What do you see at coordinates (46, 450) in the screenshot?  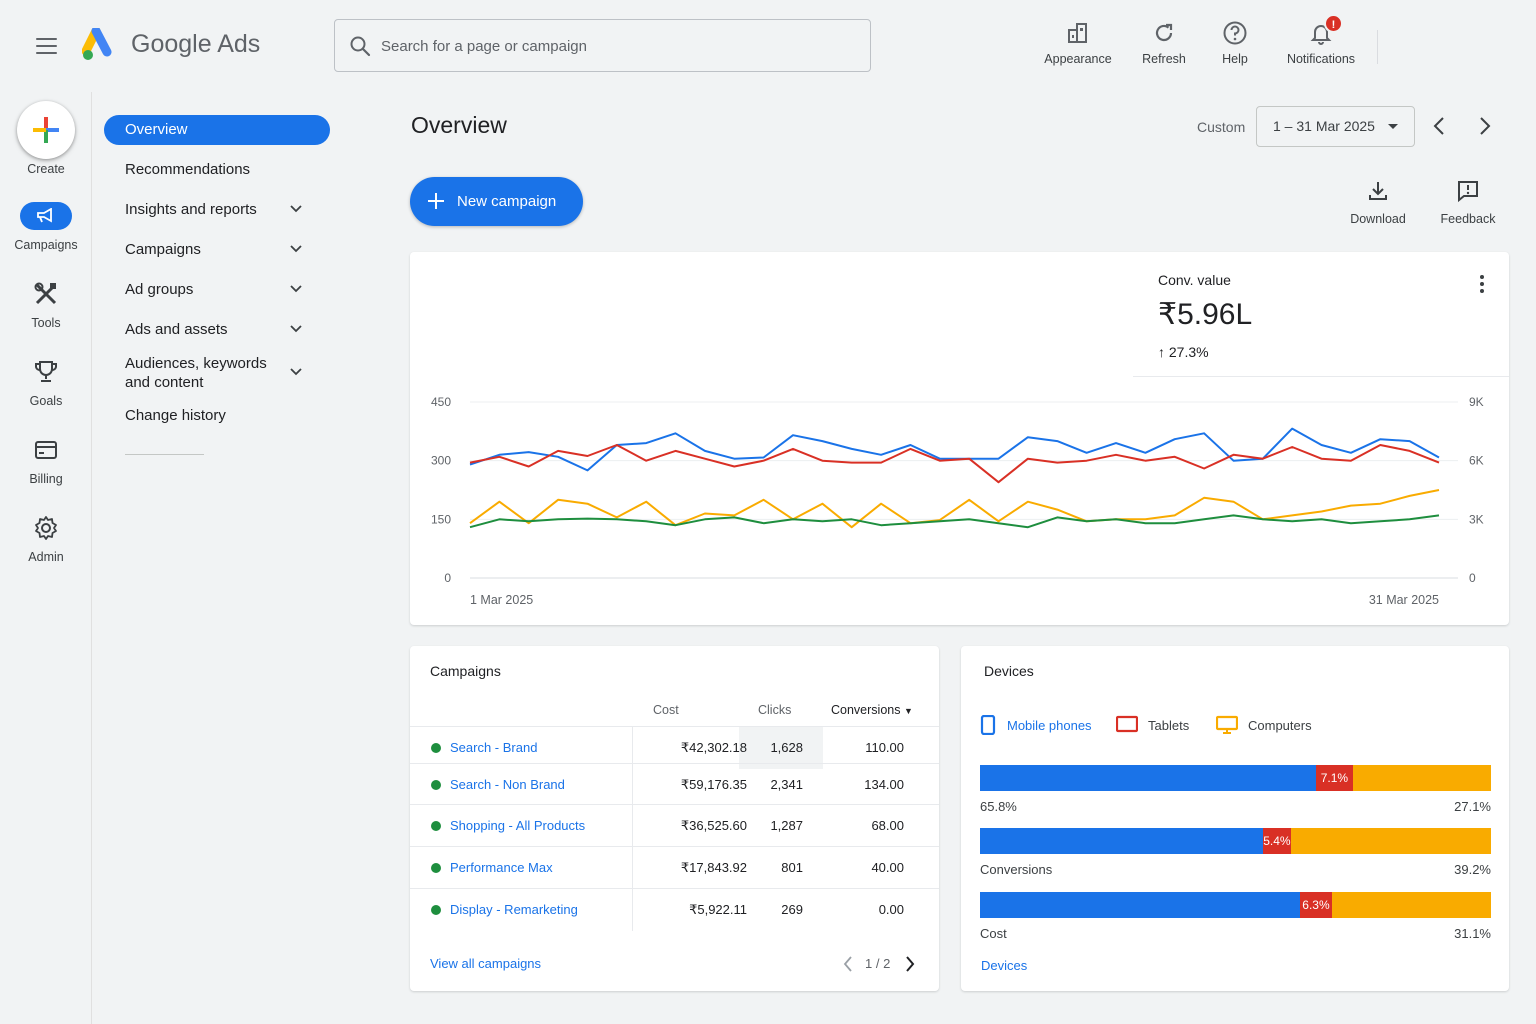 I see `billing-card-icon` at bounding box center [46, 450].